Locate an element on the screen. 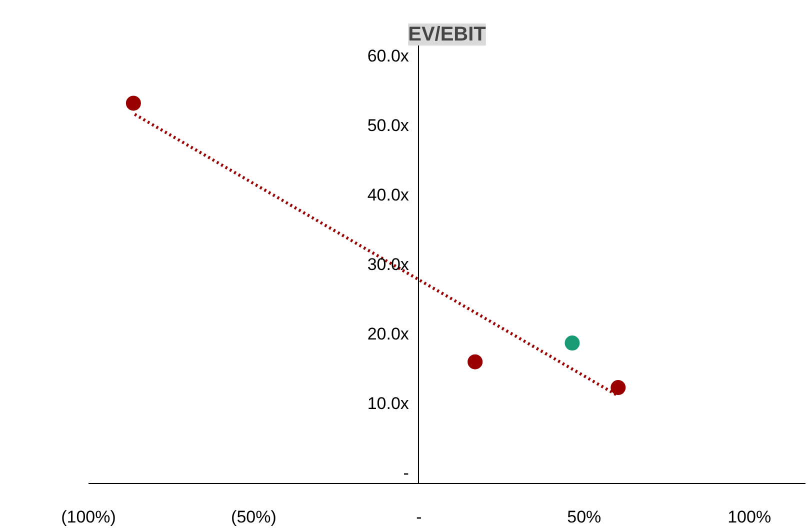 The width and height of the screenshot is (811, 529). x-tick-label: 100% is located at coordinates (750, 517).